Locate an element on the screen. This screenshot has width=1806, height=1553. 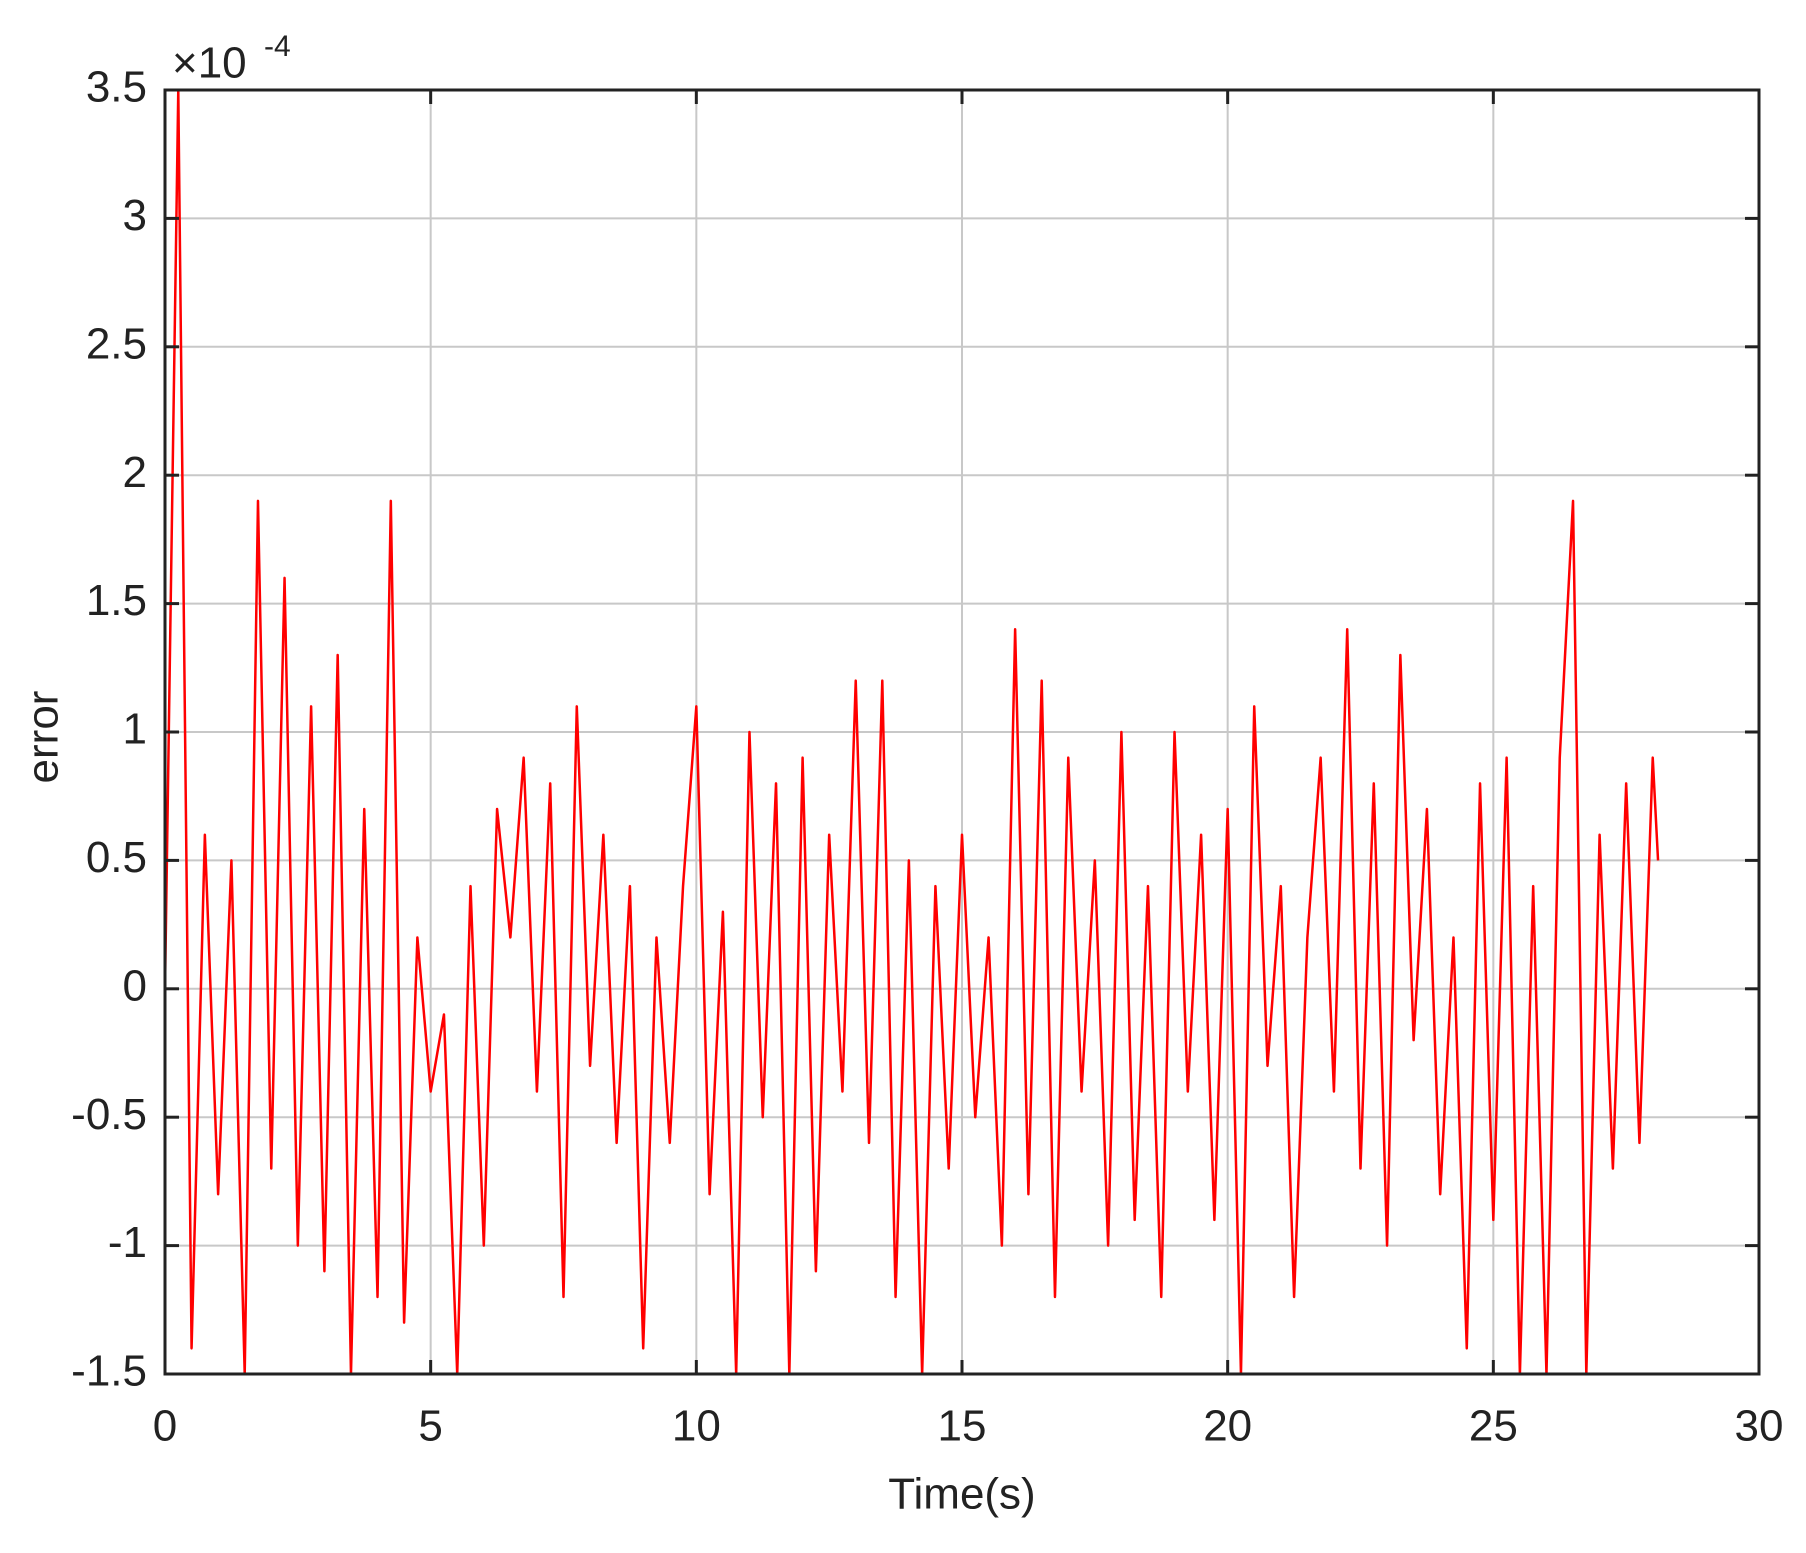
x-tick-label: 20 is located at coordinates (1227, 1426).